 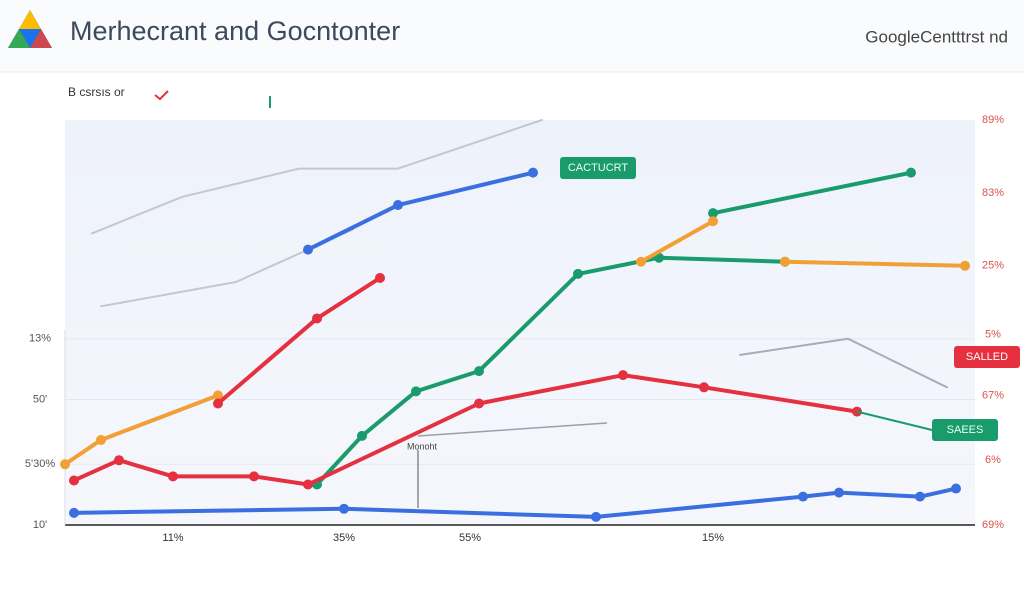 I want to click on y2-tick-label: 89%, so click(x=993, y=120).